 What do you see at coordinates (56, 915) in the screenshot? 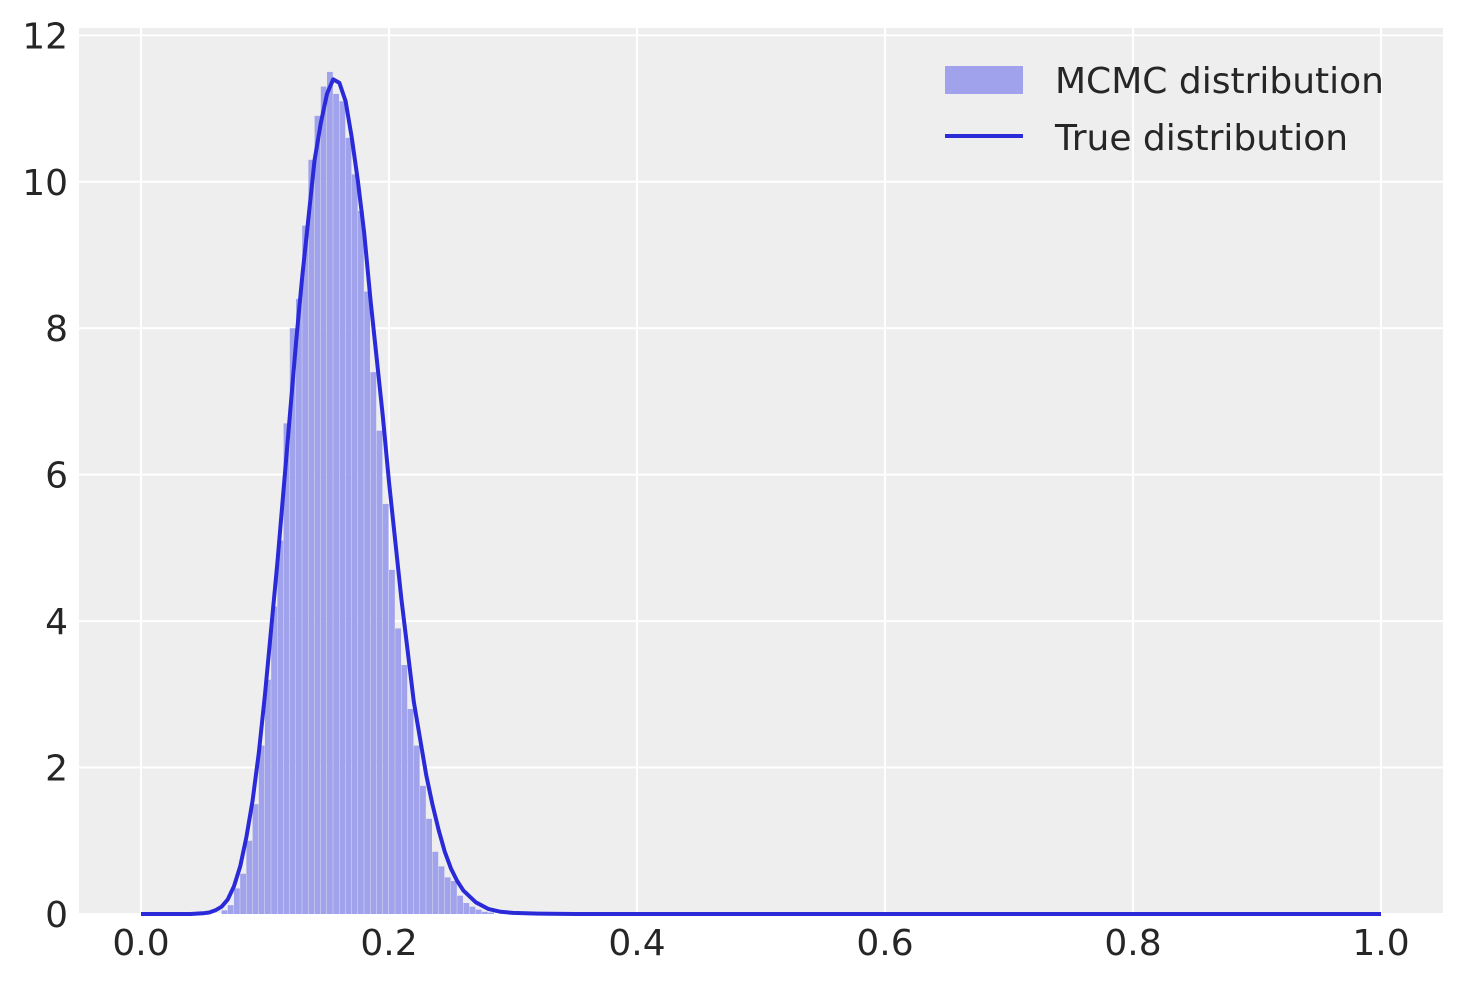
I see `y-tick-label: 0` at bounding box center [56, 915].